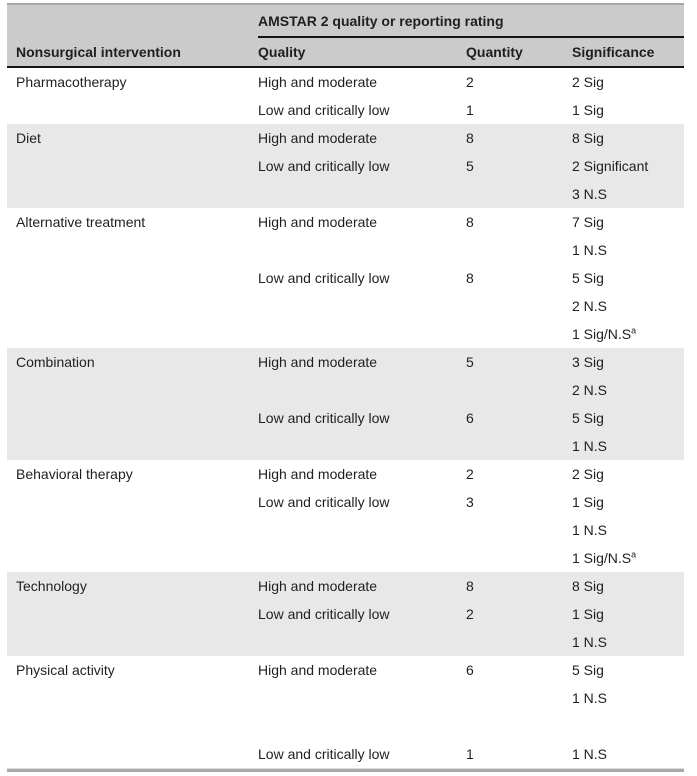 The image size is (697, 776). What do you see at coordinates (282, 52) in the screenshot?
I see `column-header-quality: Quality` at bounding box center [282, 52].